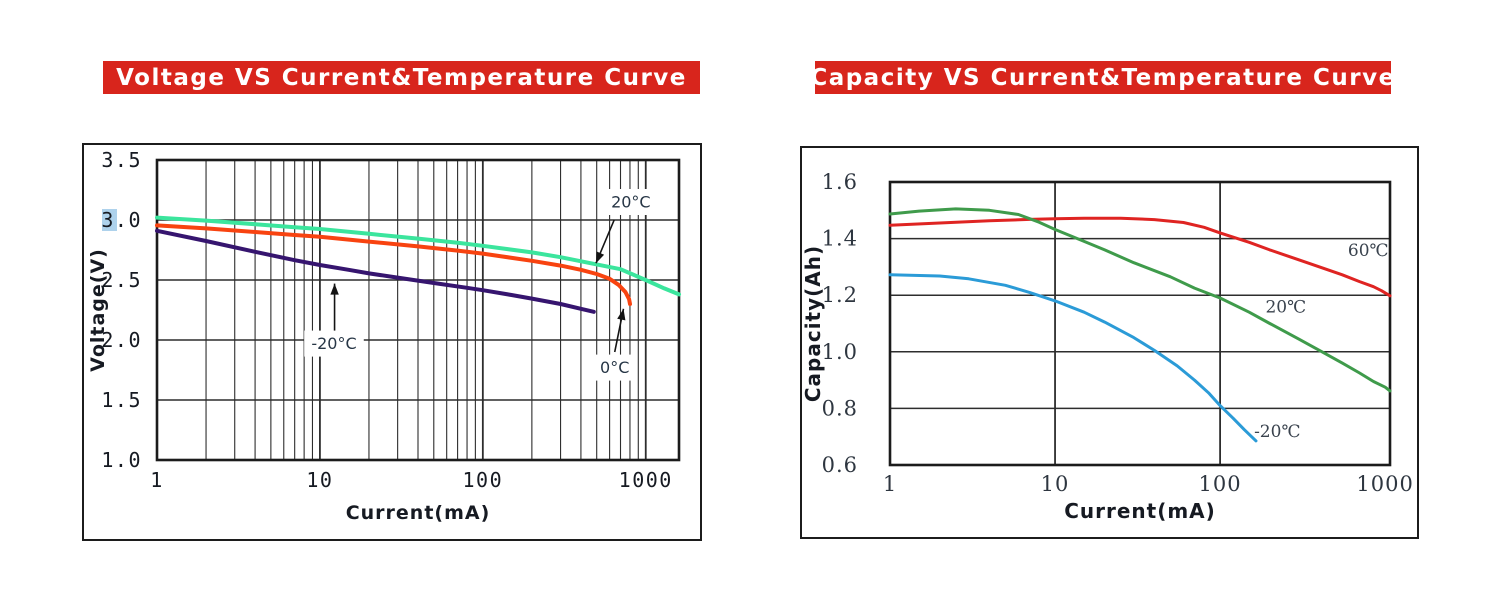 This screenshot has width=1510, height=611. I want to click on voltage-chart-title: Voltage VS Current&Temperature Curve, so click(401, 77).